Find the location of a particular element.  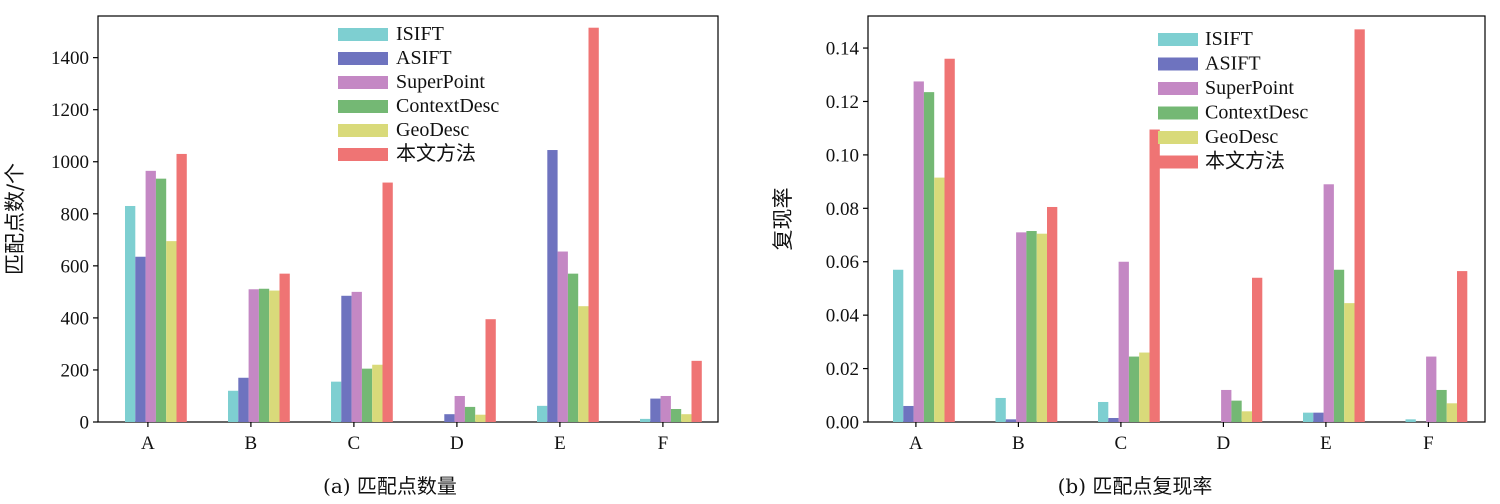

bar-B-本文方法 is located at coordinates (1052, 314).